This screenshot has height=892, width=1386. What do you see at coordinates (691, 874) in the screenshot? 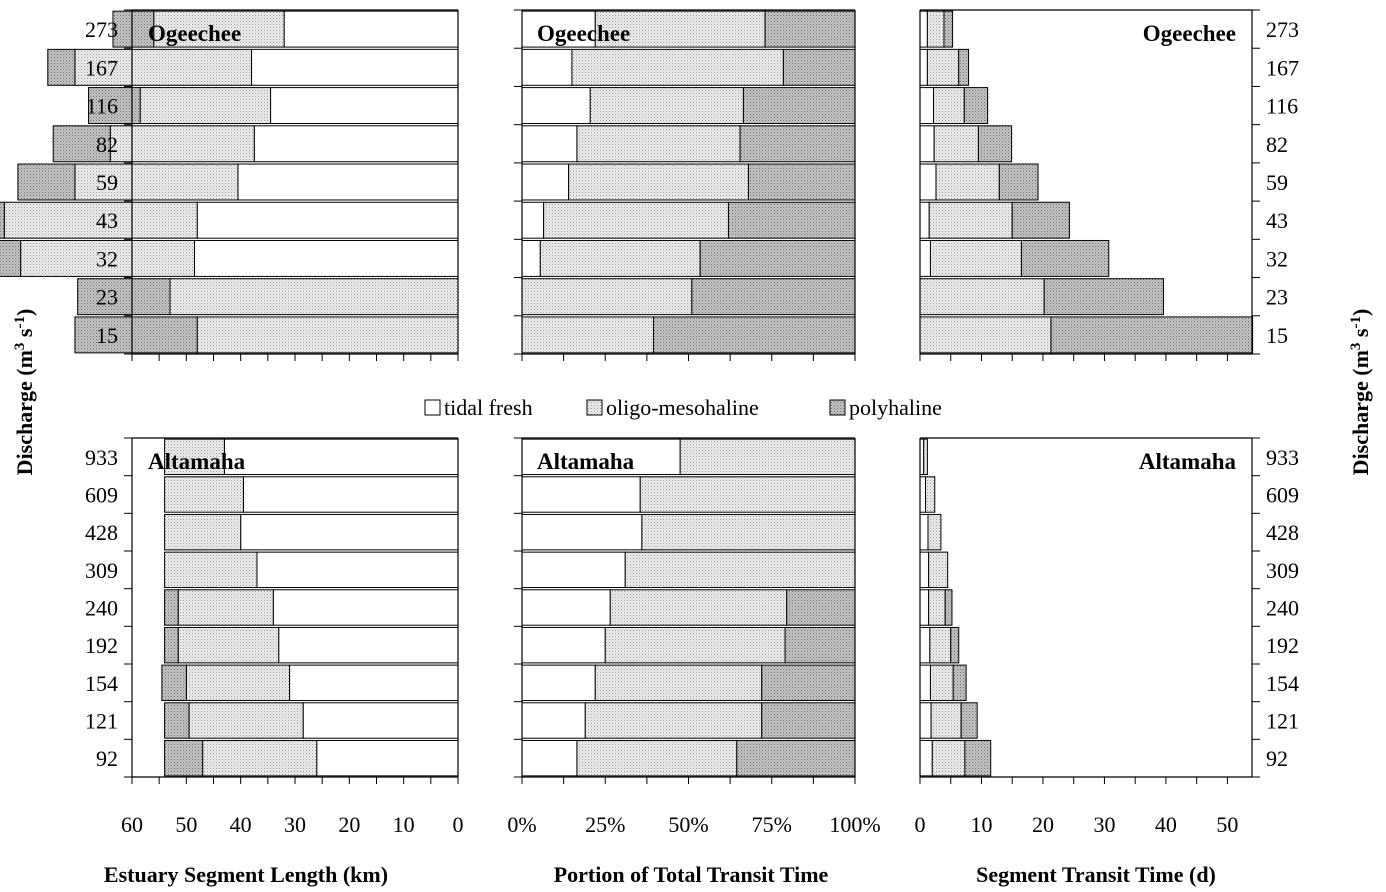
I see `x-axis-title-portion: Portion of Total Transit Time` at bounding box center [691, 874].